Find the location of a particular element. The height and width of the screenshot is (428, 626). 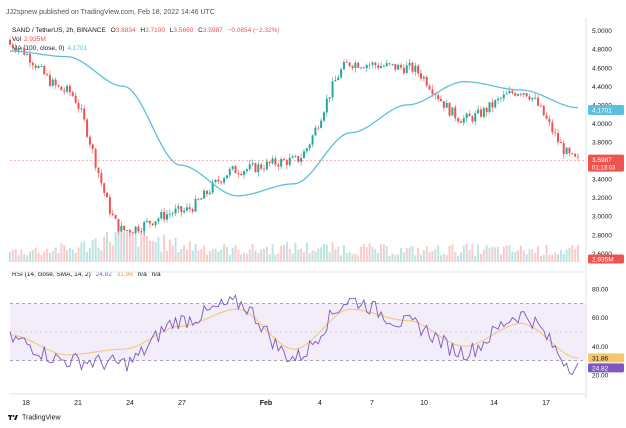

price-tick-label: 3.4000 is located at coordinates (602, 180).